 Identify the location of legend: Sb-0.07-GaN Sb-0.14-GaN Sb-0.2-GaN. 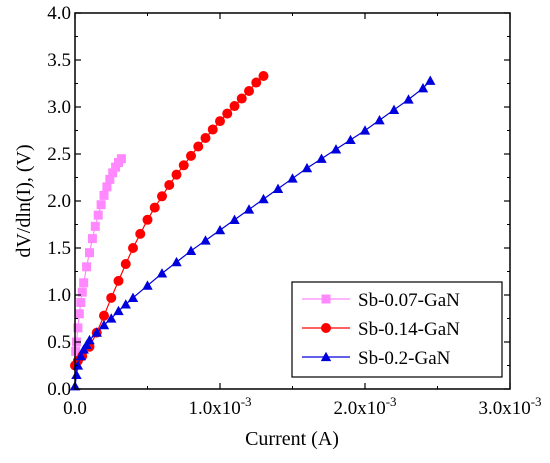
(397, 329).